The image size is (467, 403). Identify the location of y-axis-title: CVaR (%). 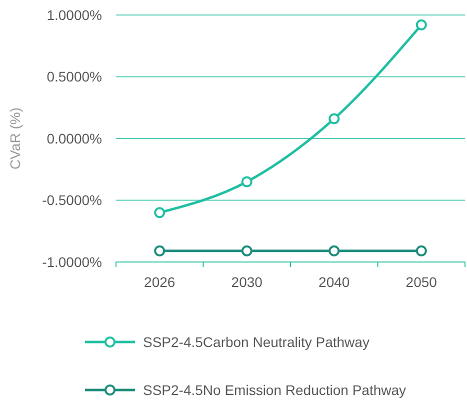
(15, 139).